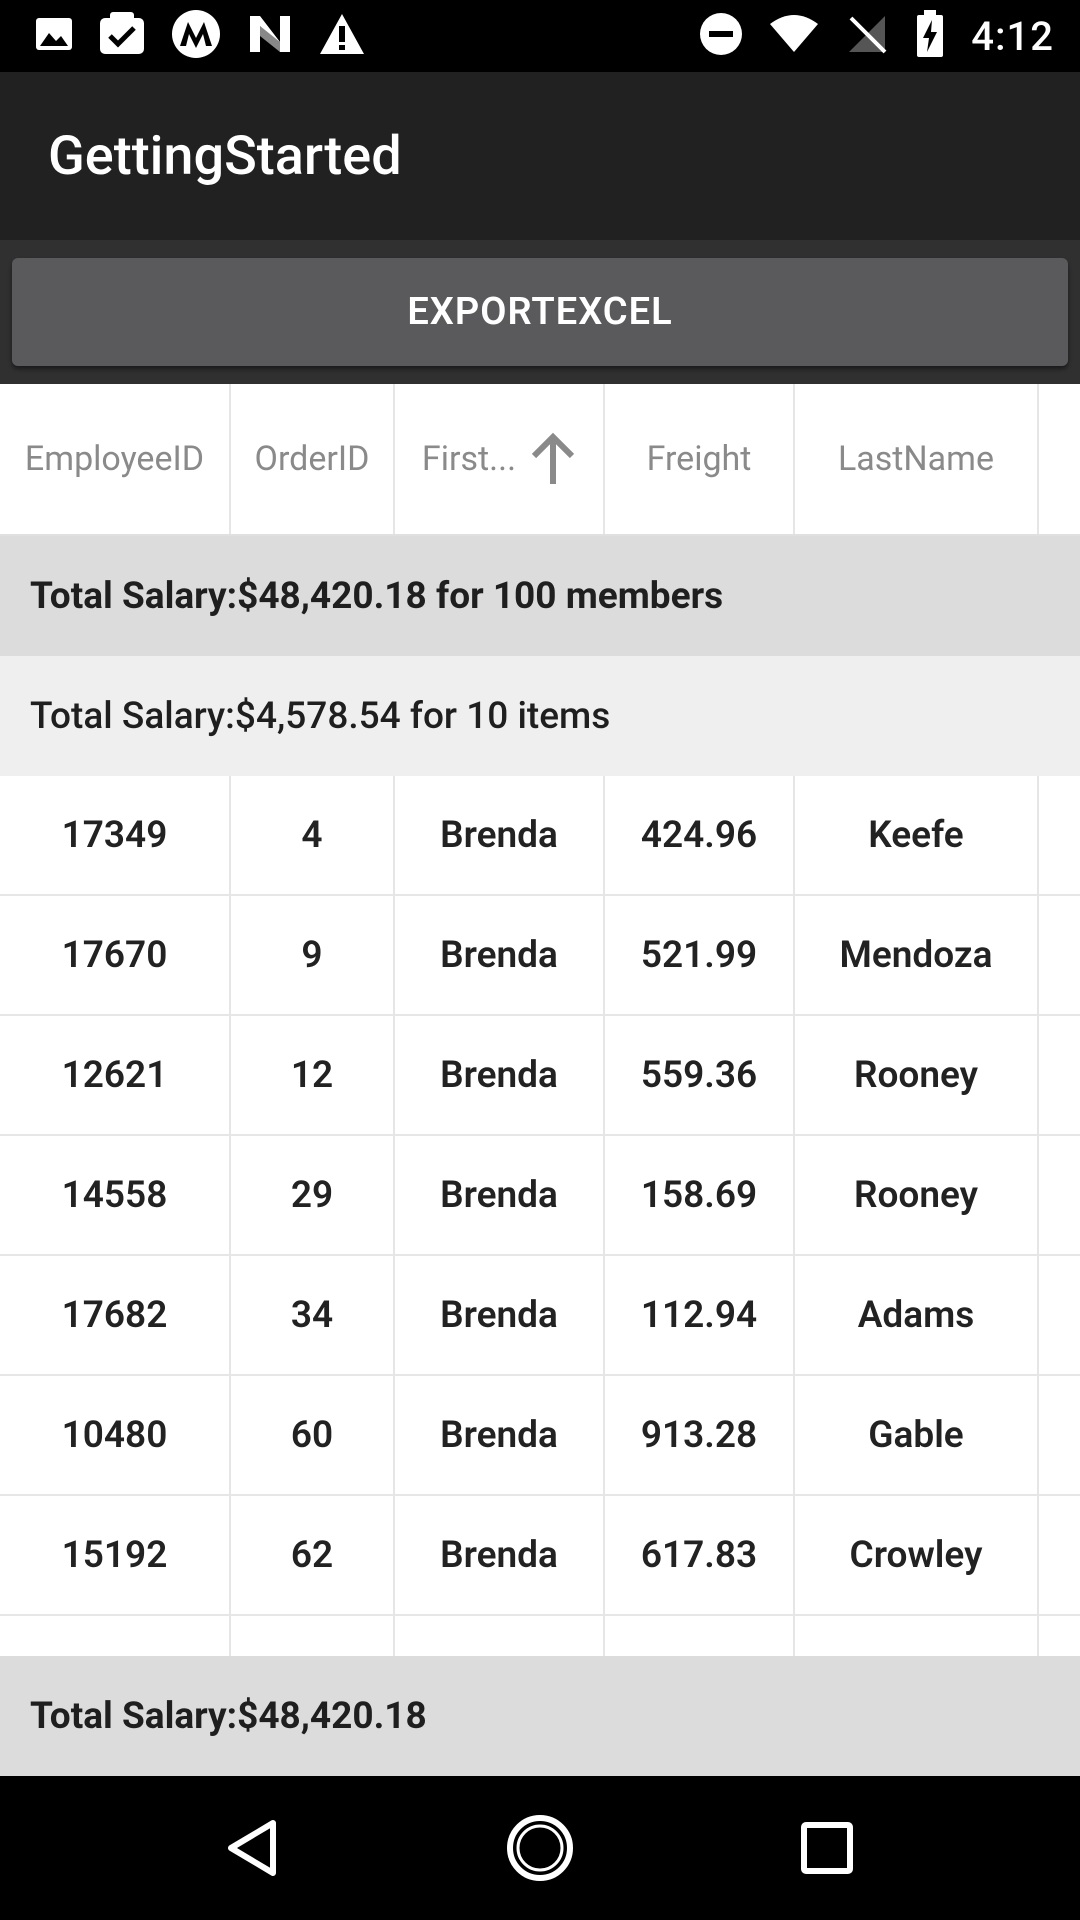 The height and width of the screenshot is (1920, 1080). What do you see at coordinates (313, 1075) in the screenshot?
I see `cell-orderid: 12` at bounding box center [313, 1075].